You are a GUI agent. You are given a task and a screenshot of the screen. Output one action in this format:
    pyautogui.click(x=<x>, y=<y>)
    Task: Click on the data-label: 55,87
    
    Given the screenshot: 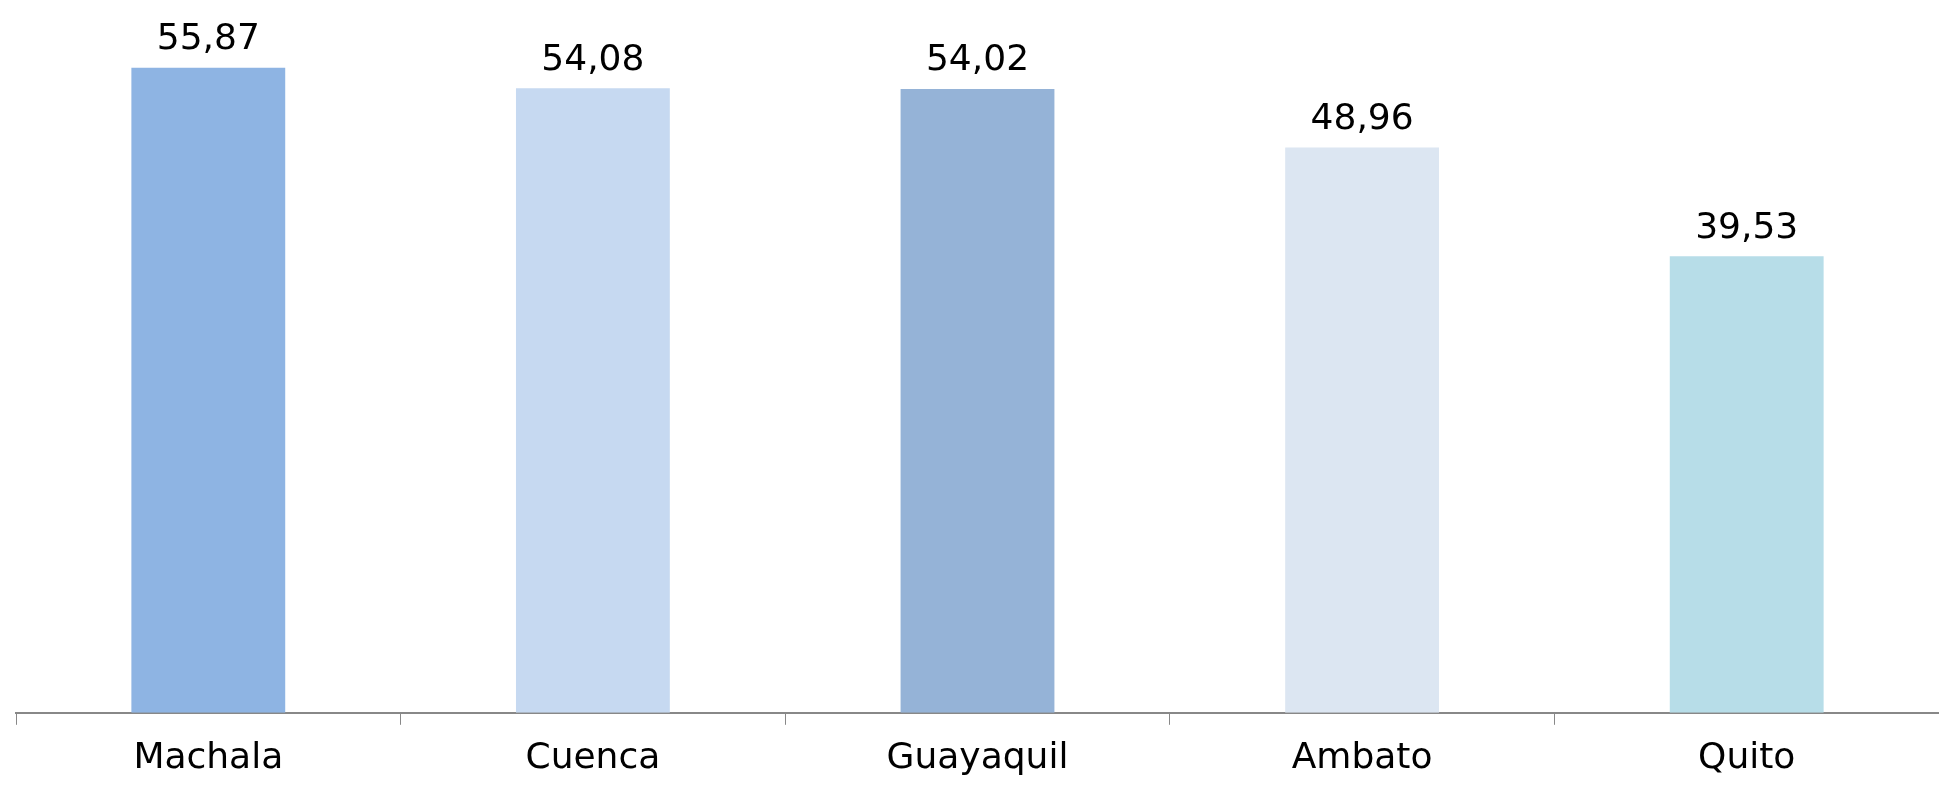 What is the action you would take?
    pyautogui.click(x=208, y=37)
    